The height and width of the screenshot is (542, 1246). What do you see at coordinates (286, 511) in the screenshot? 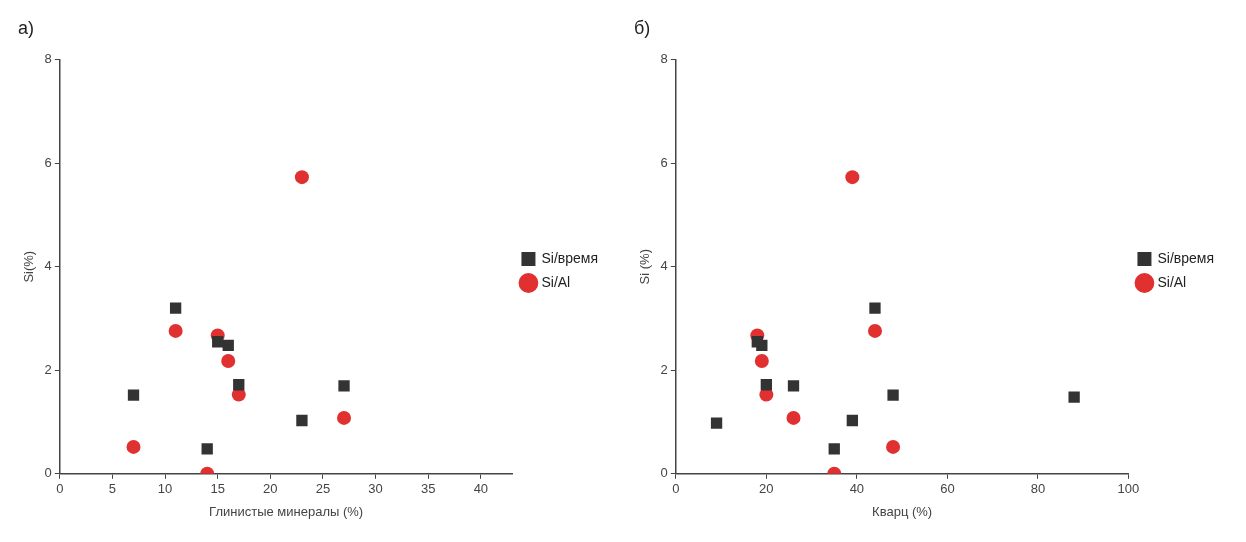
I see `x-axis-title: Глинистые минералы (%)` at bounding box center [286, 511].